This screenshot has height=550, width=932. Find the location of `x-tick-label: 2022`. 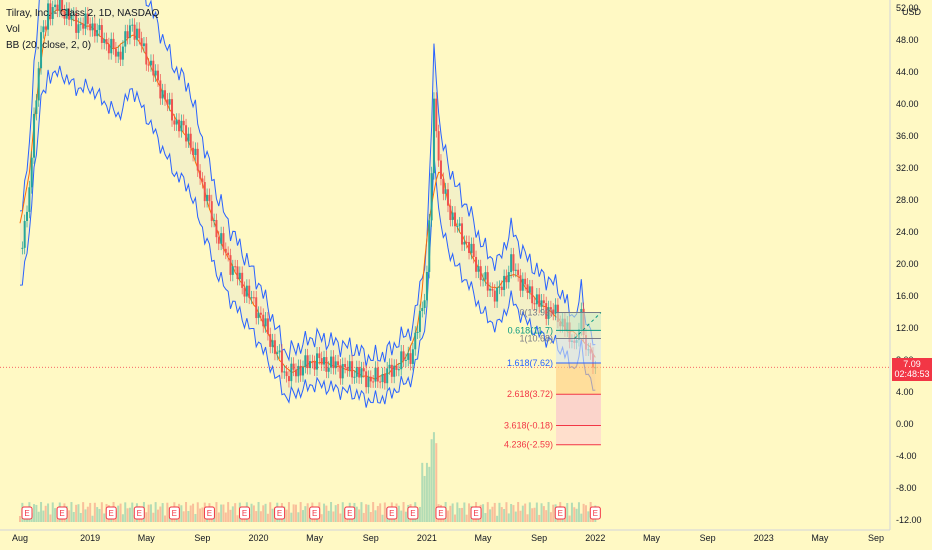

x-tick-label: 2022 is located at coordinates (595, 538).